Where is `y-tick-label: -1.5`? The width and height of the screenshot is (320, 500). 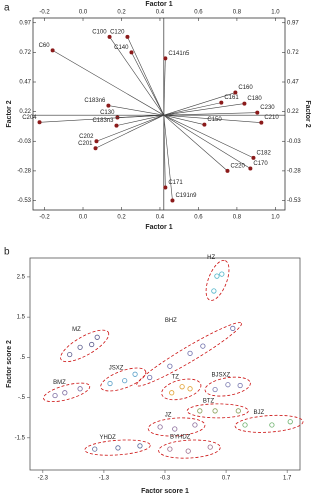 y-tick-label: -1.5 is located at coordinates (20, 438).